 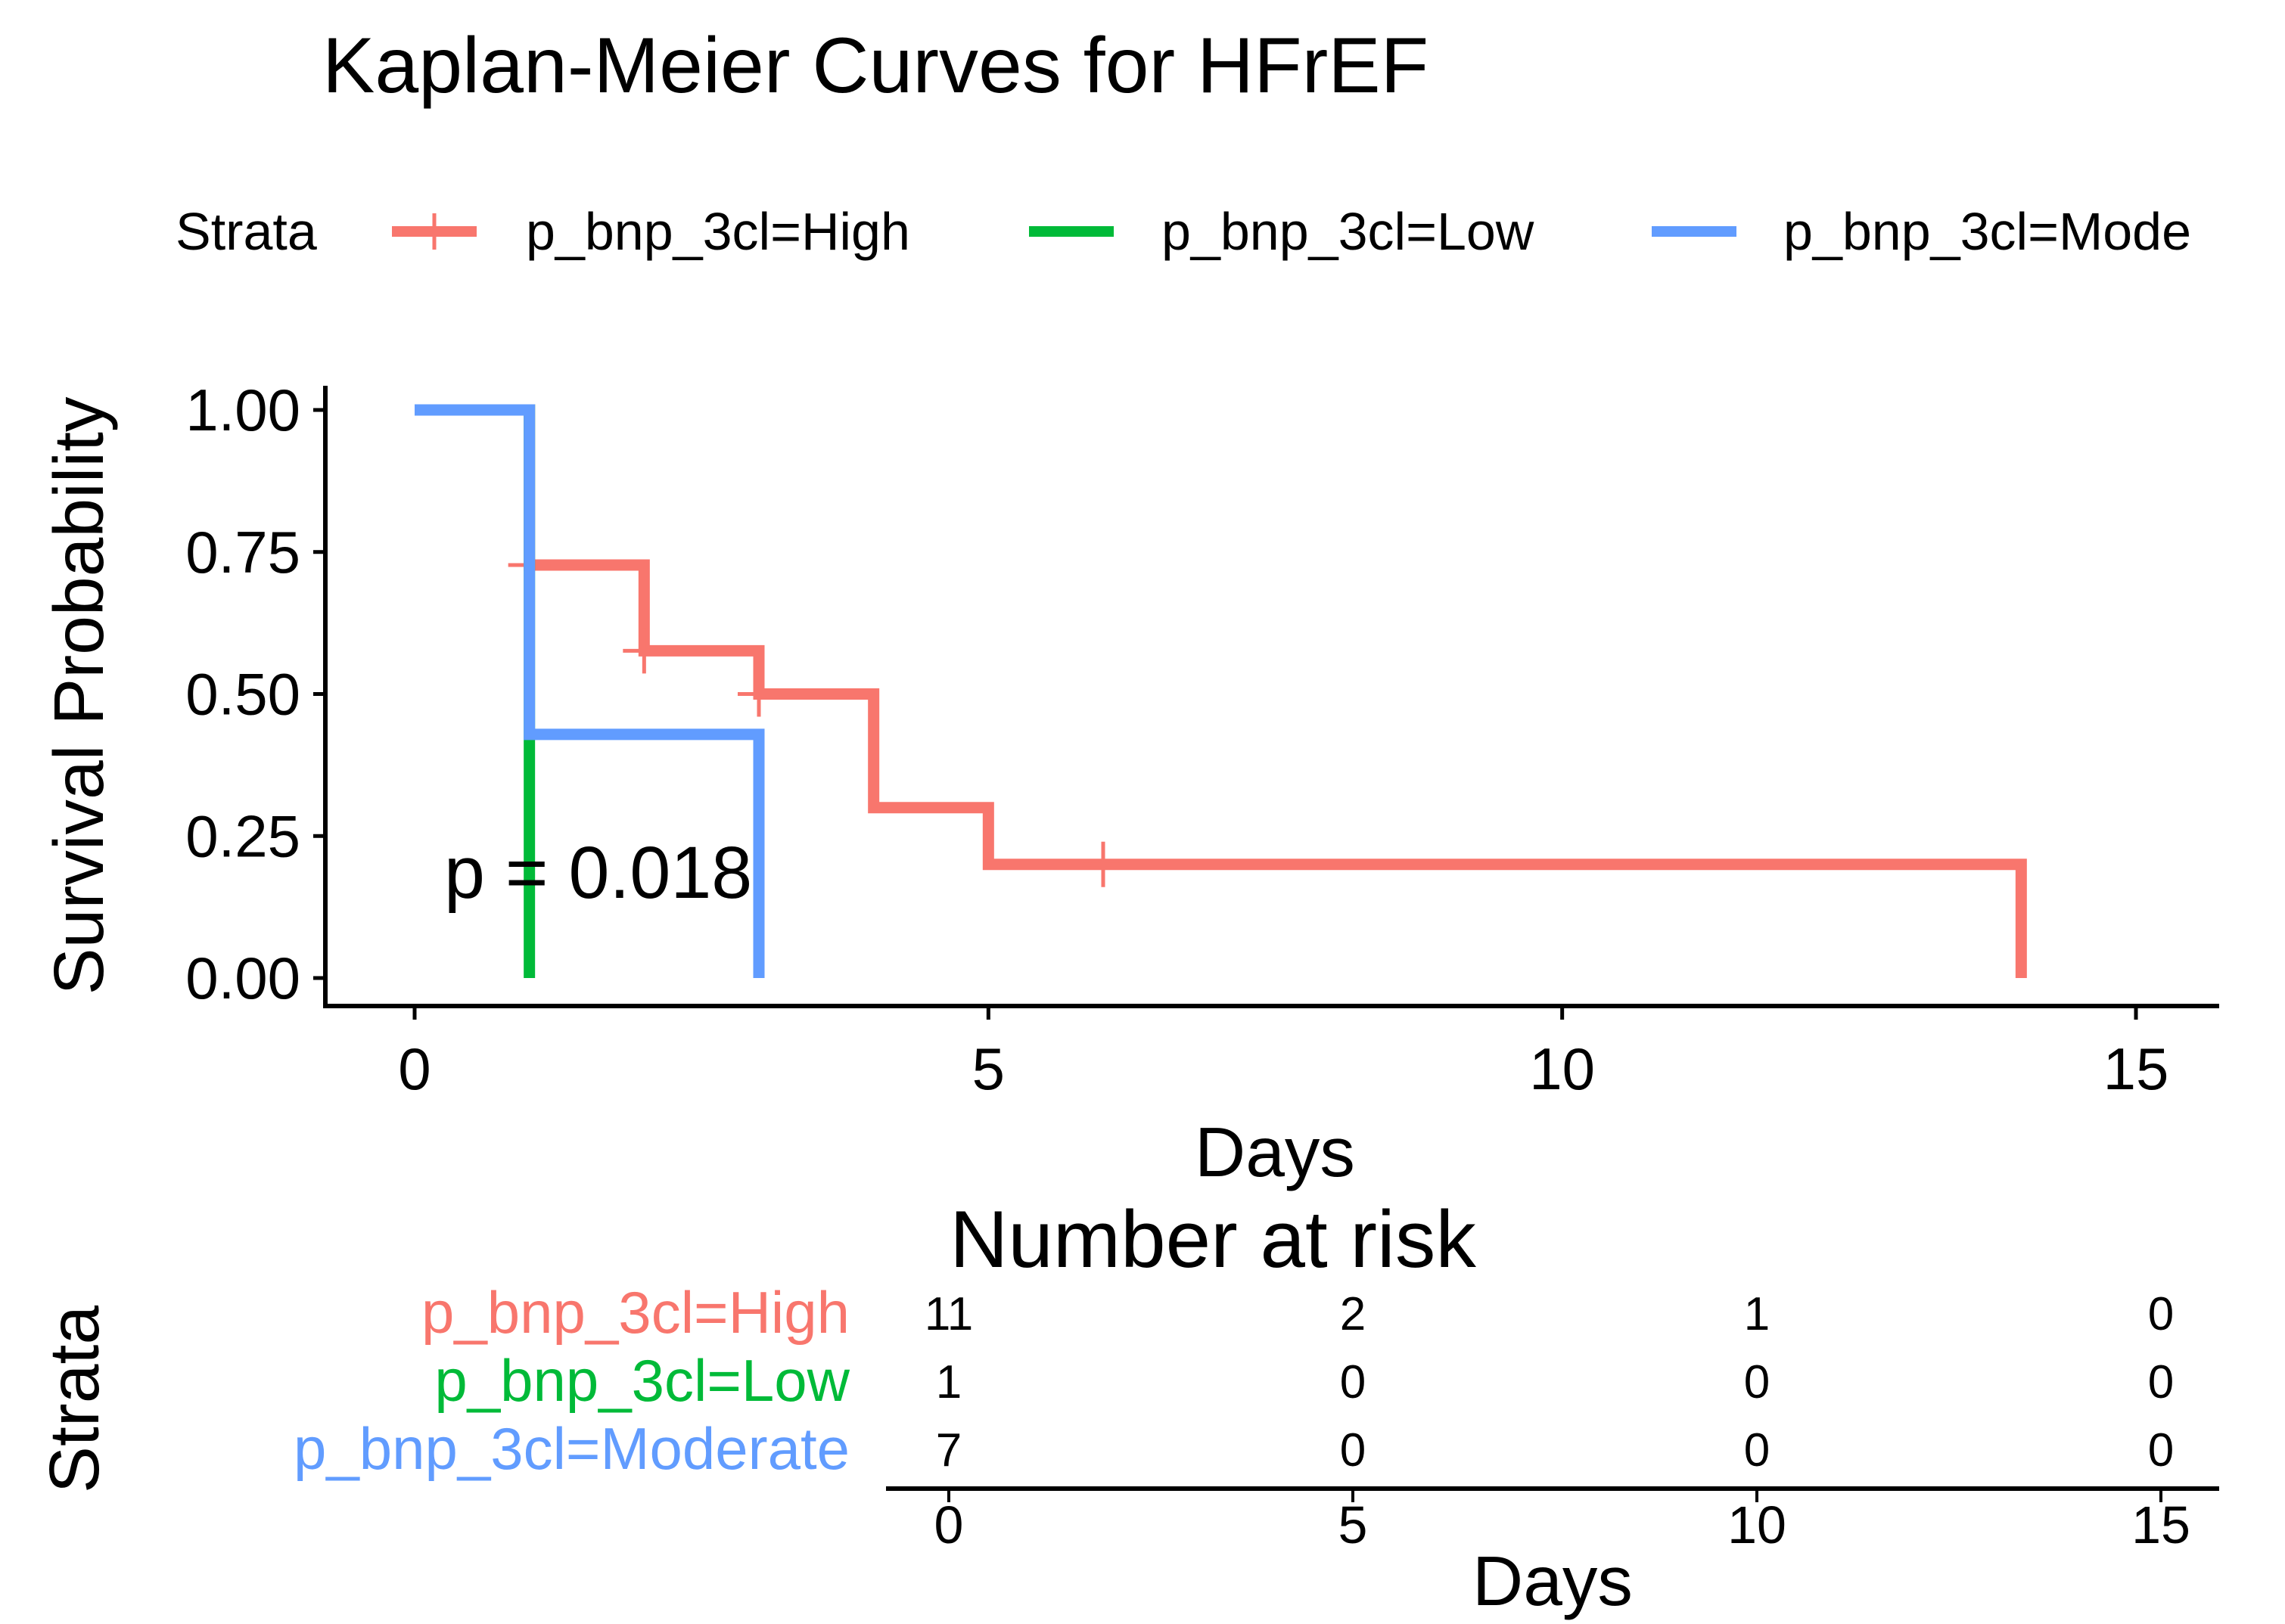 What do you see at coordinates (642, 1380) in the screenshot?
I see `risk-row-label: p_bnp_3cl=Low` at bounding box center [642, 1380].